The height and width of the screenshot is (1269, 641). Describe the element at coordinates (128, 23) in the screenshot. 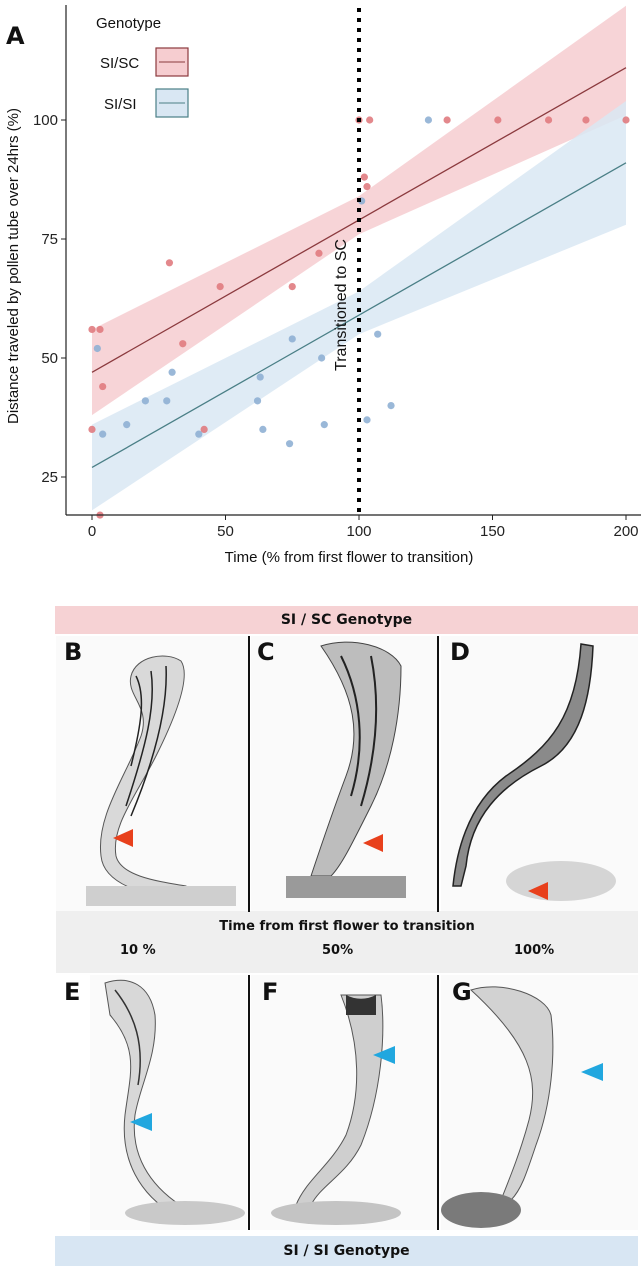

I see `legend-title: Genotype` at that location.